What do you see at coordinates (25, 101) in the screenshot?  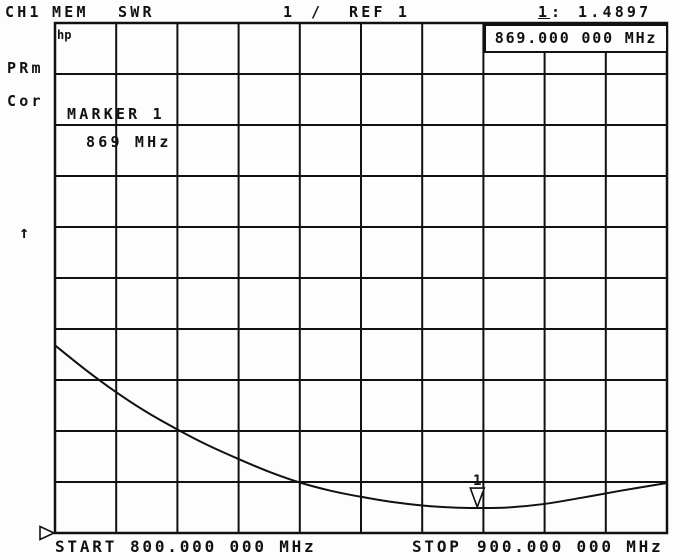 I see `status-cor-label: Cor` at bounding box center [25, 101].